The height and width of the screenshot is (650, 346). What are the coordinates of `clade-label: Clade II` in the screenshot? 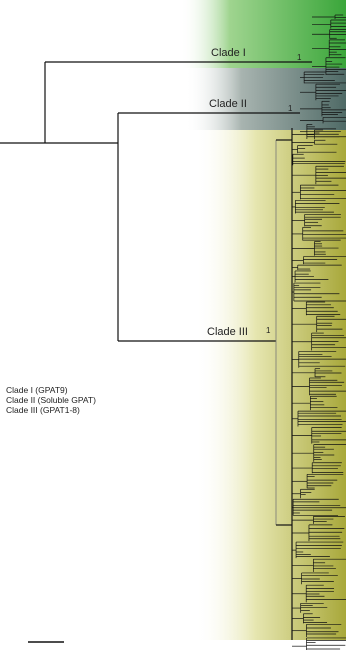 It's located at (228, 104).